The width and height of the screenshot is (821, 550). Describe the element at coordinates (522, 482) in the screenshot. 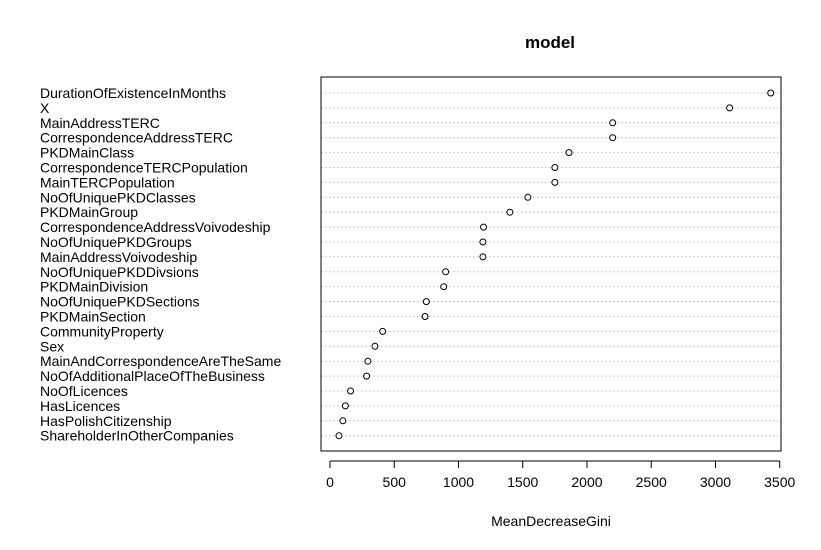

I see `x-tick-label: 1500` at that location.